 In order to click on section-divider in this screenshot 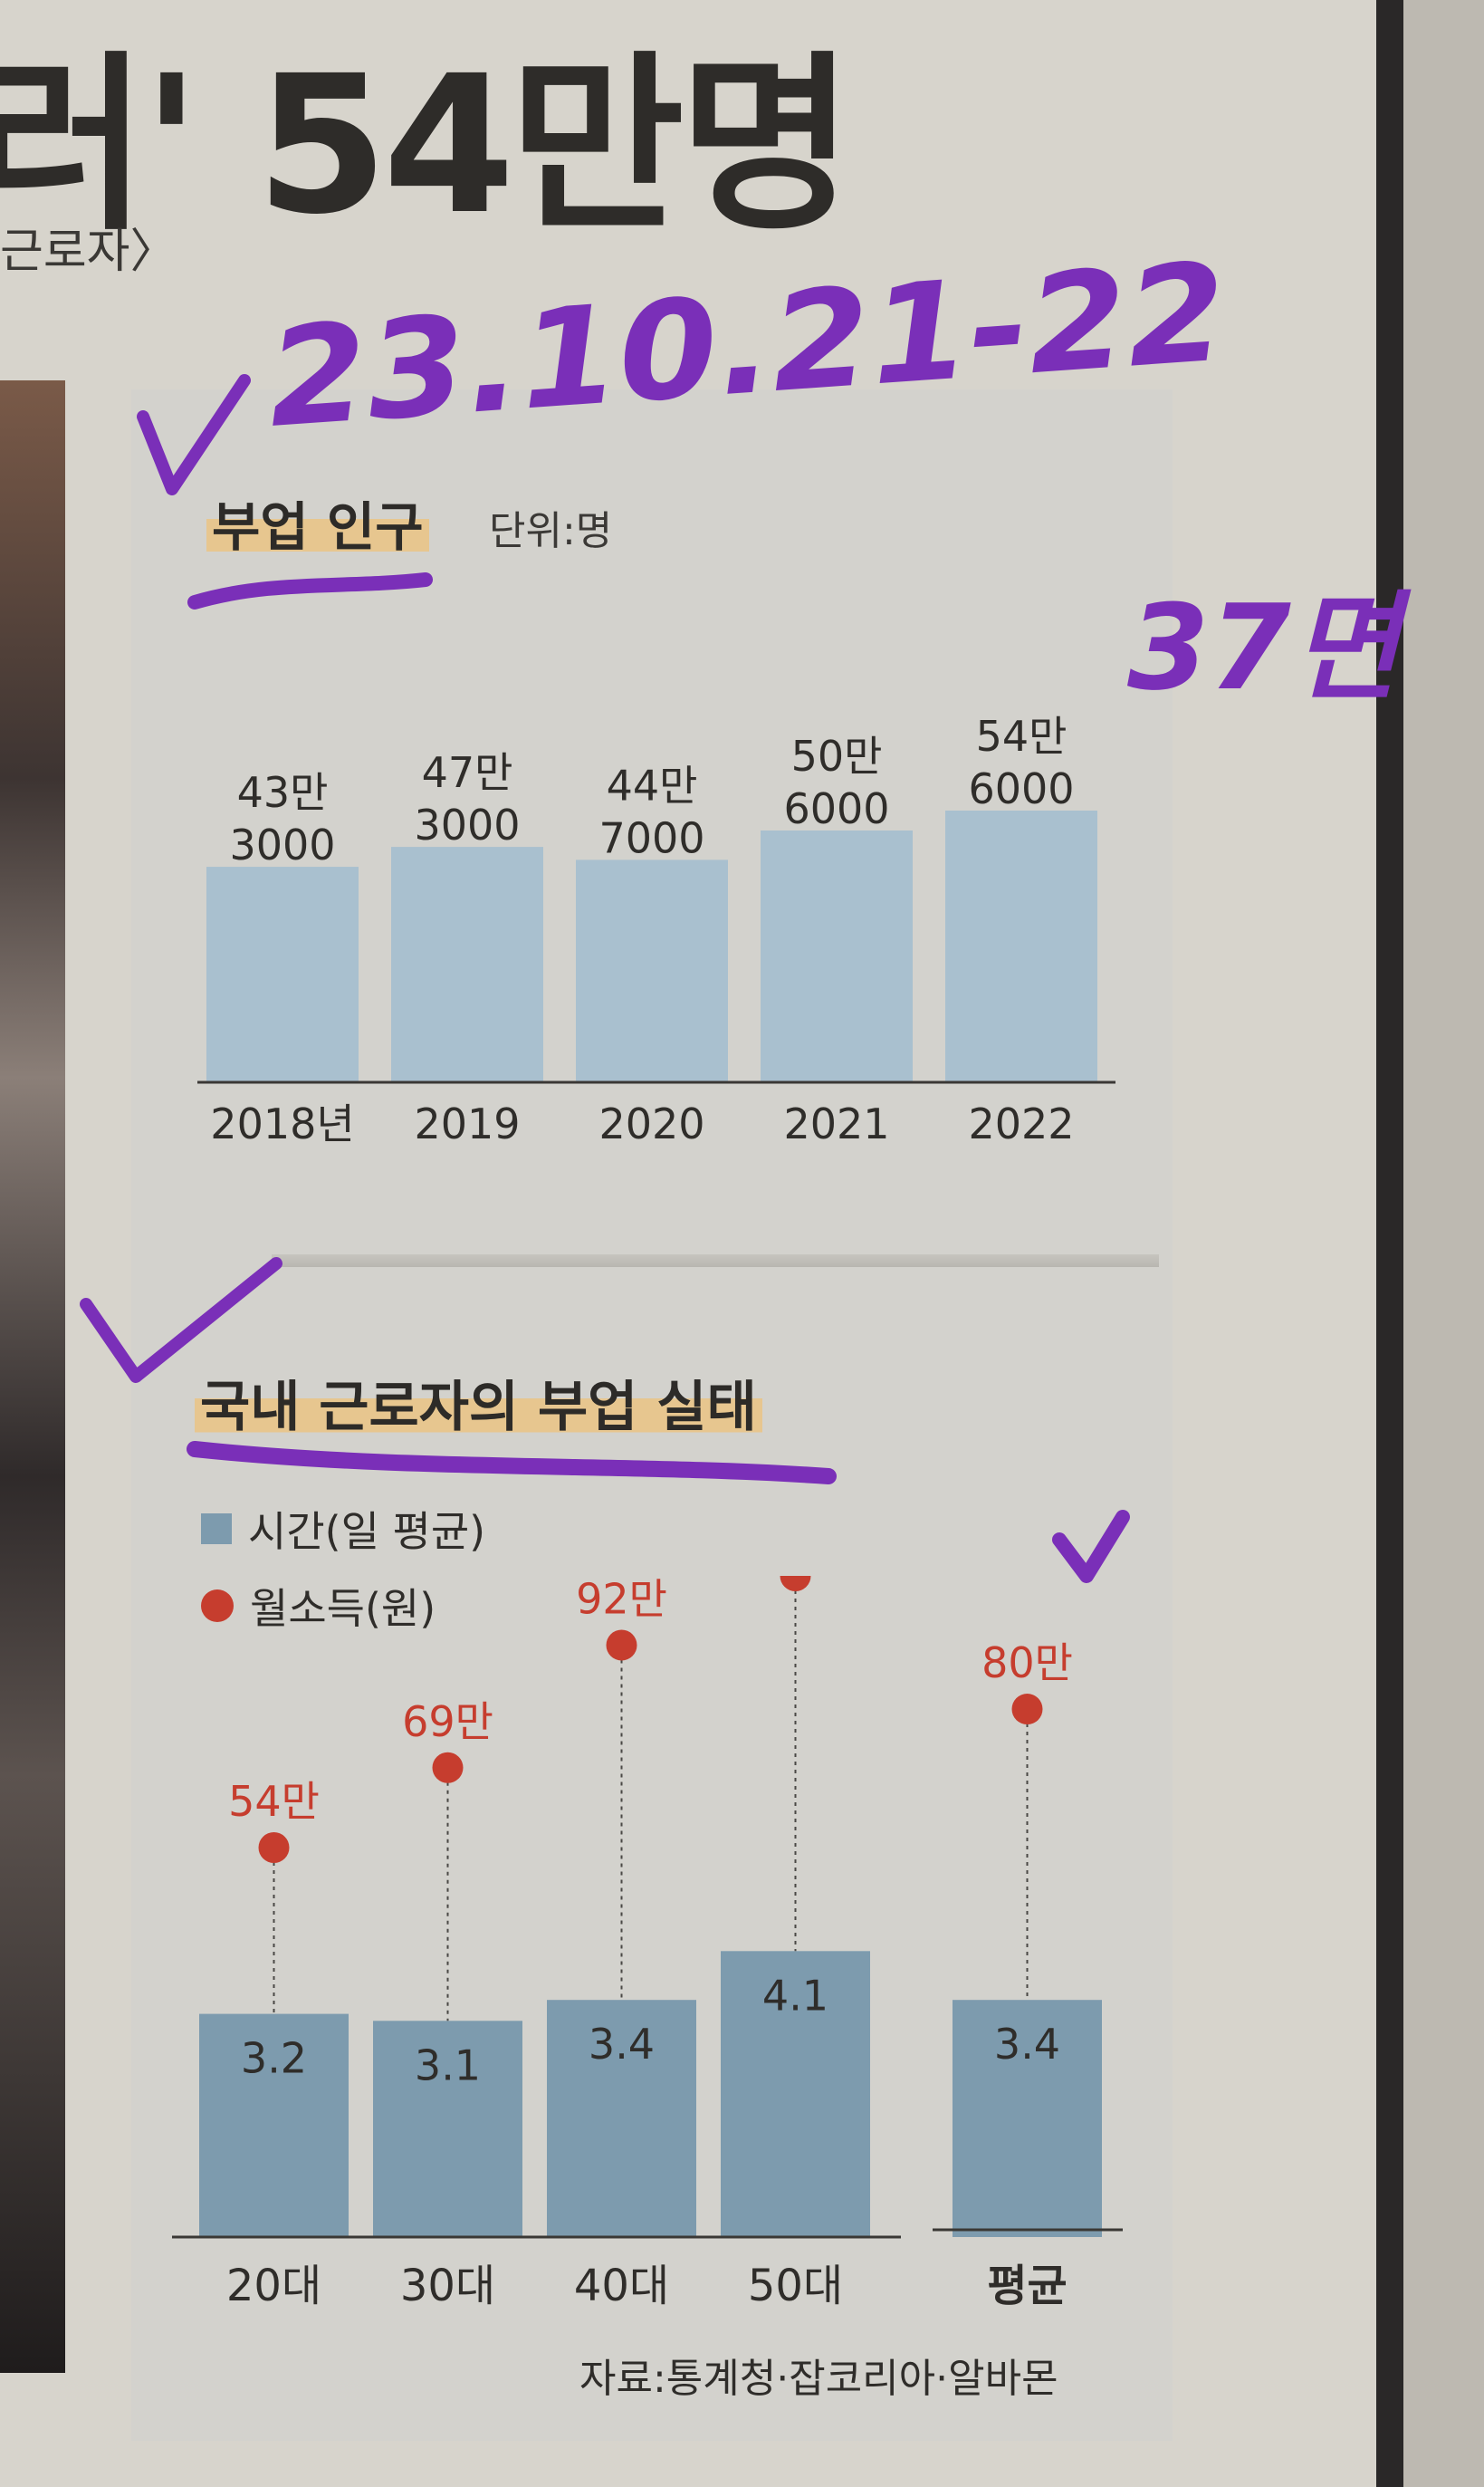, I will do `click(715, 1260)`.